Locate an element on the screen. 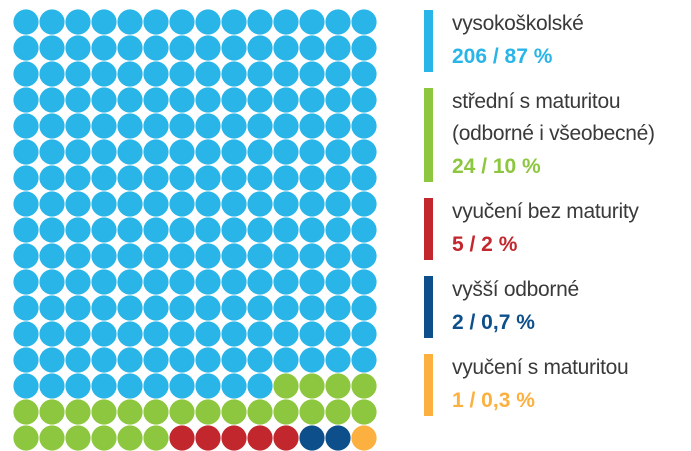 This screenshot has height=451, width=691. legend-label: vyučení bez maturity is located at coordinates (545, 211).